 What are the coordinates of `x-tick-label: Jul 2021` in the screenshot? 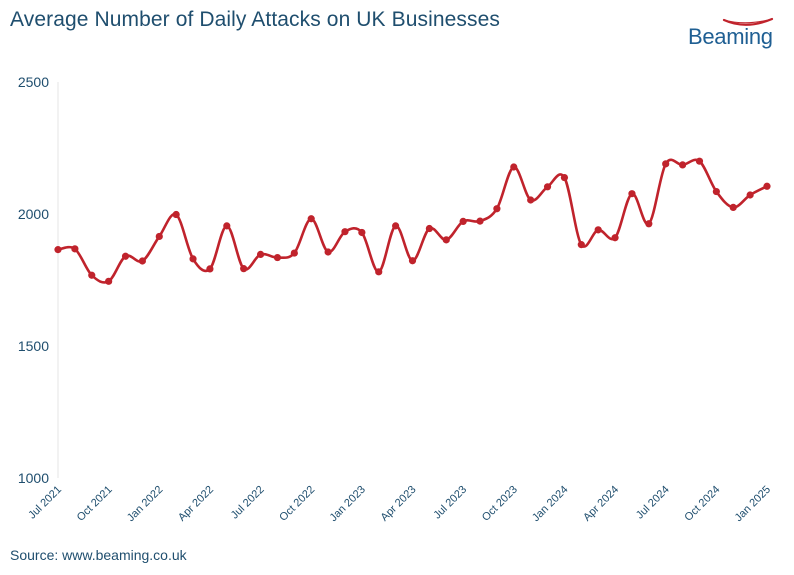 It's located at (45, 503).